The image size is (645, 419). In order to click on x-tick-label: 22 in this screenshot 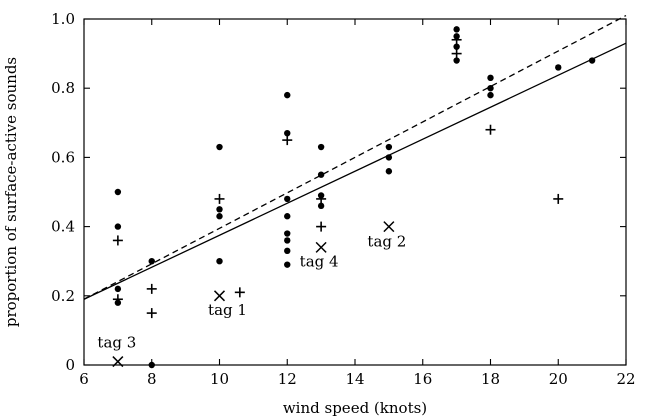, I will do `click(625, 379)`.